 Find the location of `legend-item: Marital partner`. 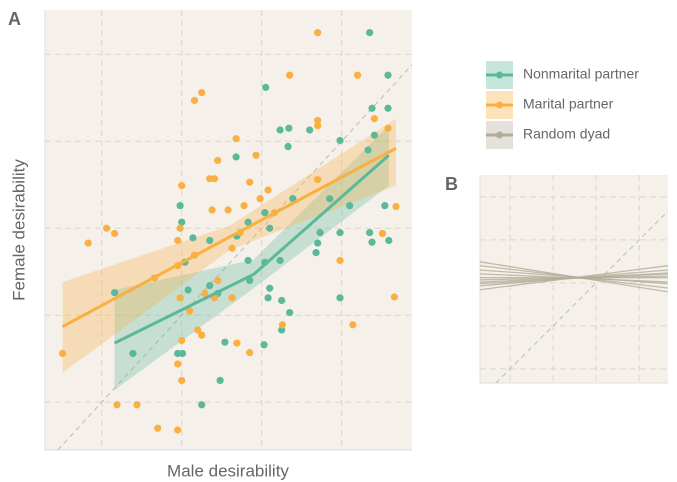

legend-item: Marital partner is located at coordinates (550, 105).